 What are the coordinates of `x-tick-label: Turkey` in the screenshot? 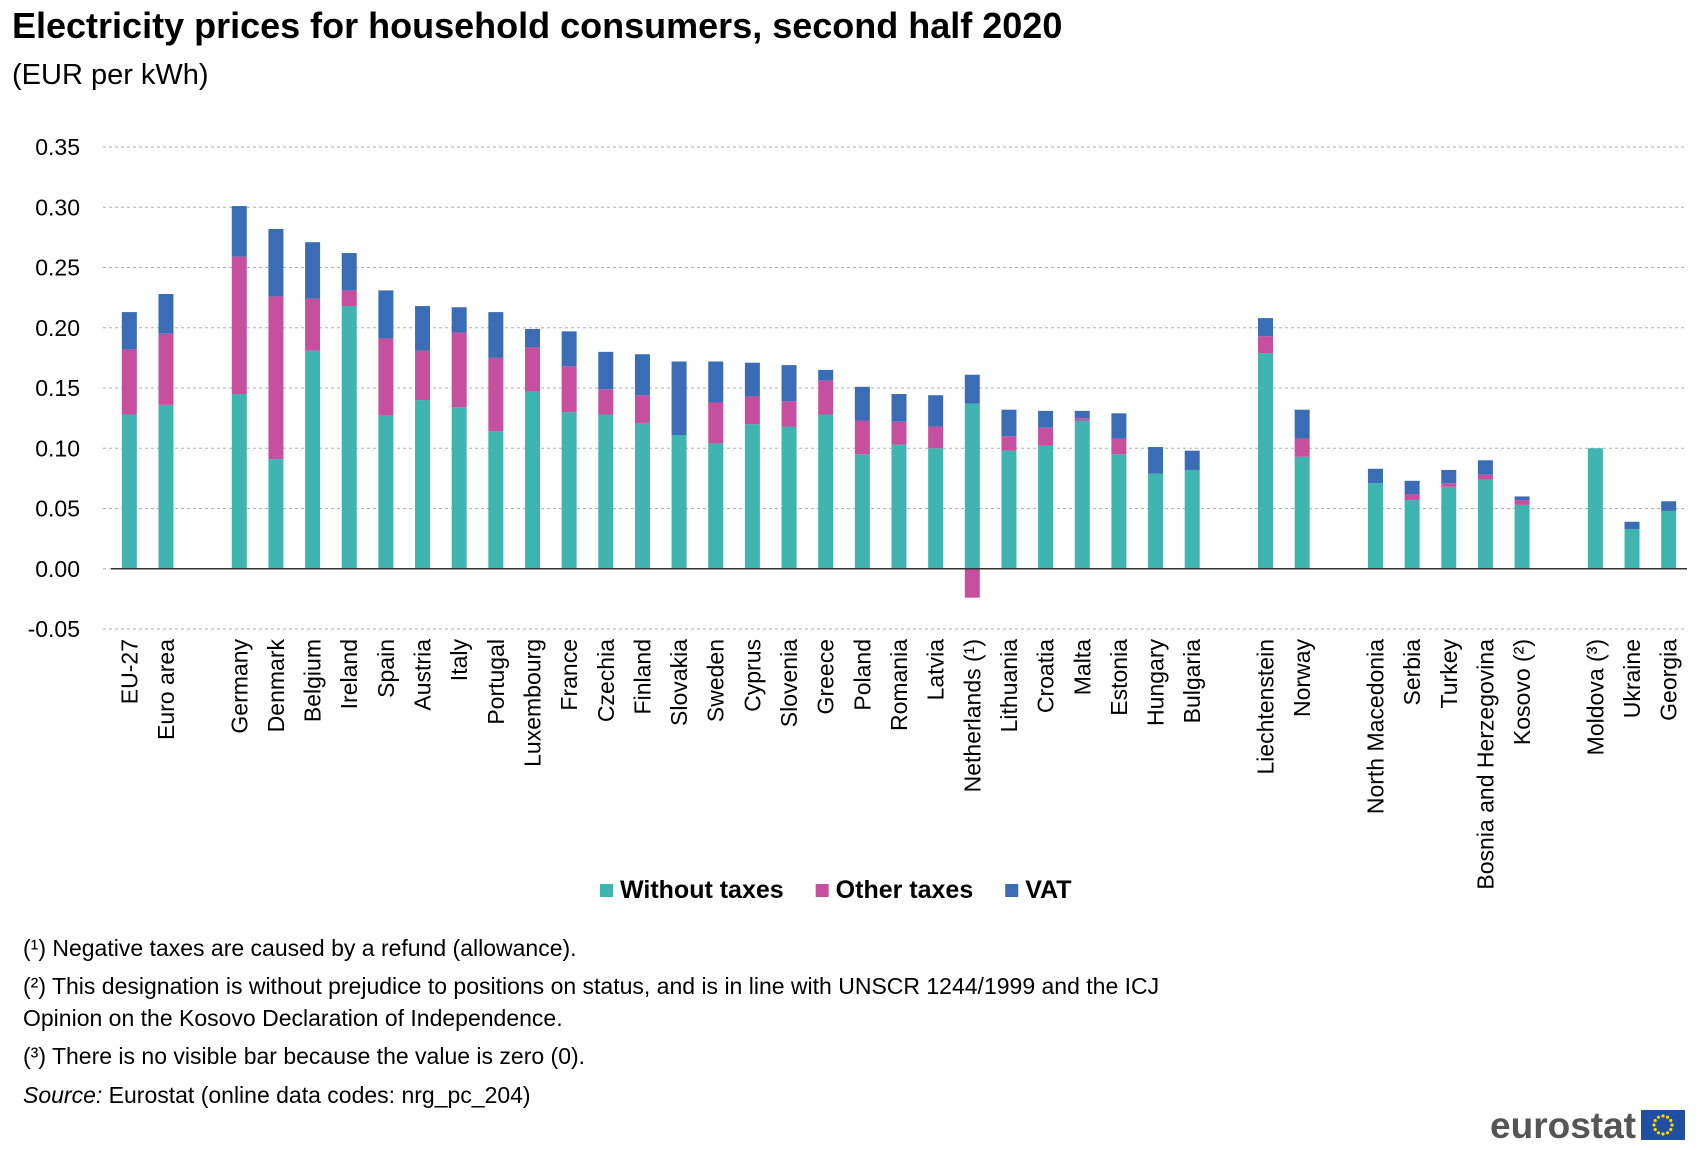 It's located at (1449, 674).